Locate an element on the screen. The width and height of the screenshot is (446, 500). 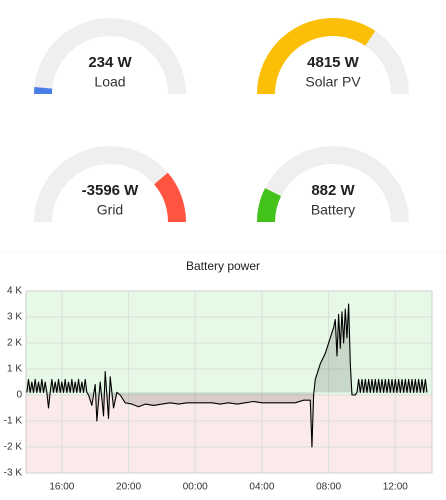
y-tick-label: -2 K is located at coordinates (13, 447).